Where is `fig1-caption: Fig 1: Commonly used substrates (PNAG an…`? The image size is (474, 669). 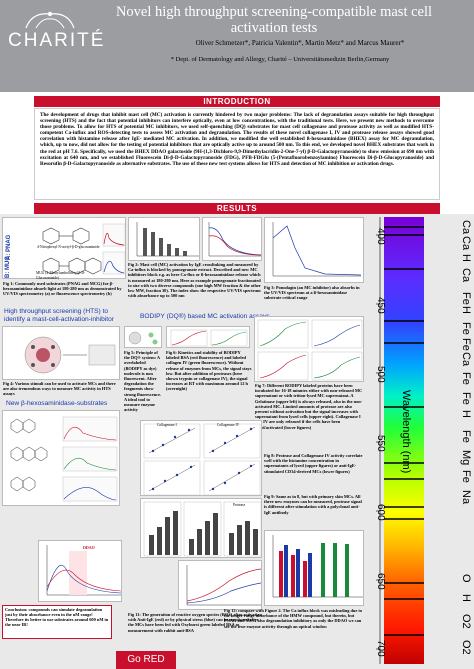 fig1-caption: Fig 1: Commonly used substrates (PNAG an… is located at coordinates (62, 289).